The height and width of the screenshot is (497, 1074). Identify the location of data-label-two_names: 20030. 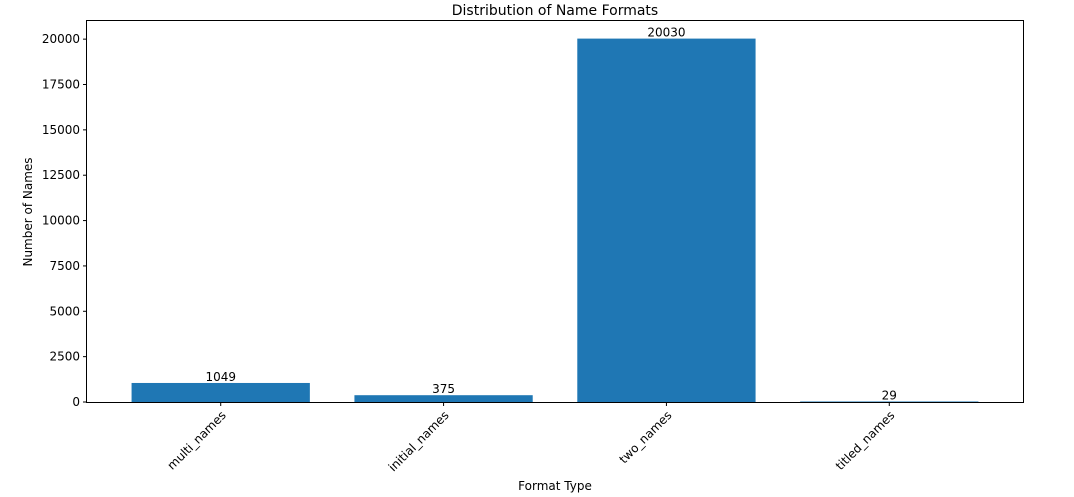
(666, 33).